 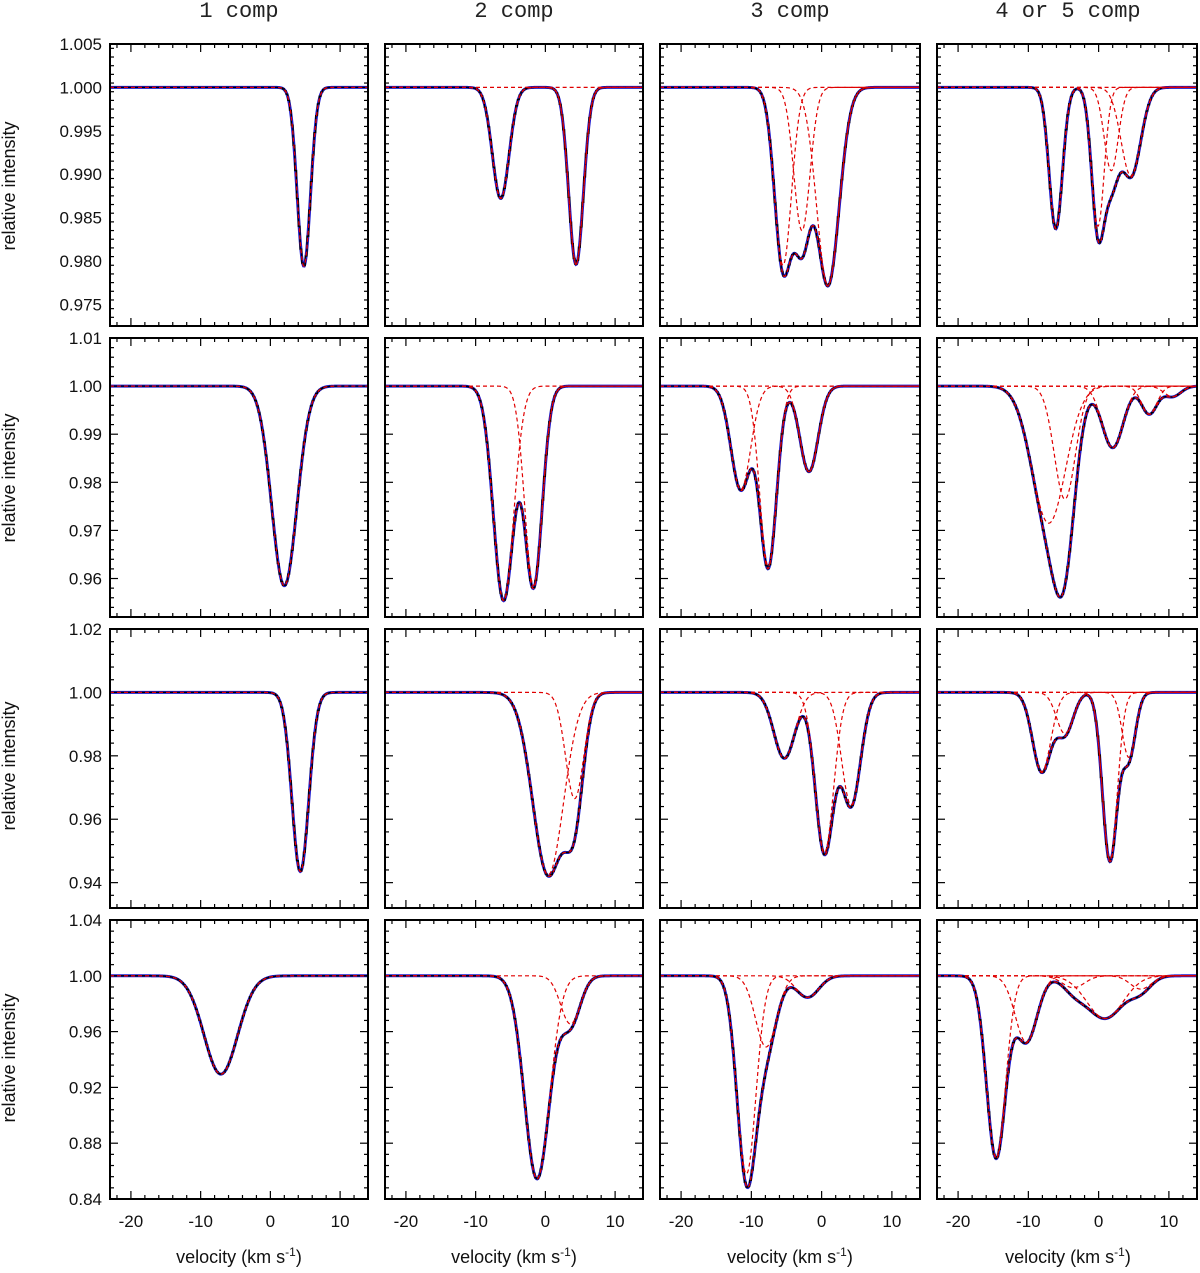 What do you see at coordinates (80, 87) in the screenshot?
I see `y-tick-label: 1.000` at bounding box center [80, 87].